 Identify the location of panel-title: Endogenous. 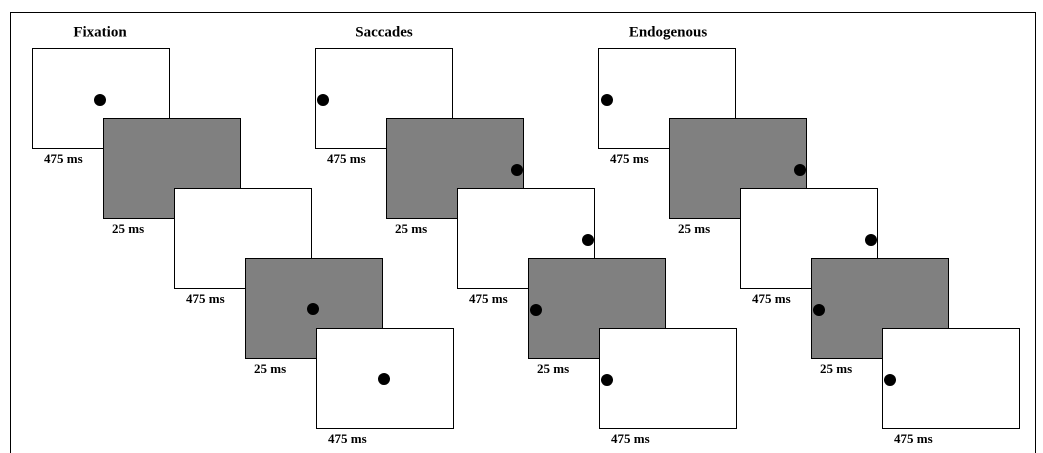
(668, 32).